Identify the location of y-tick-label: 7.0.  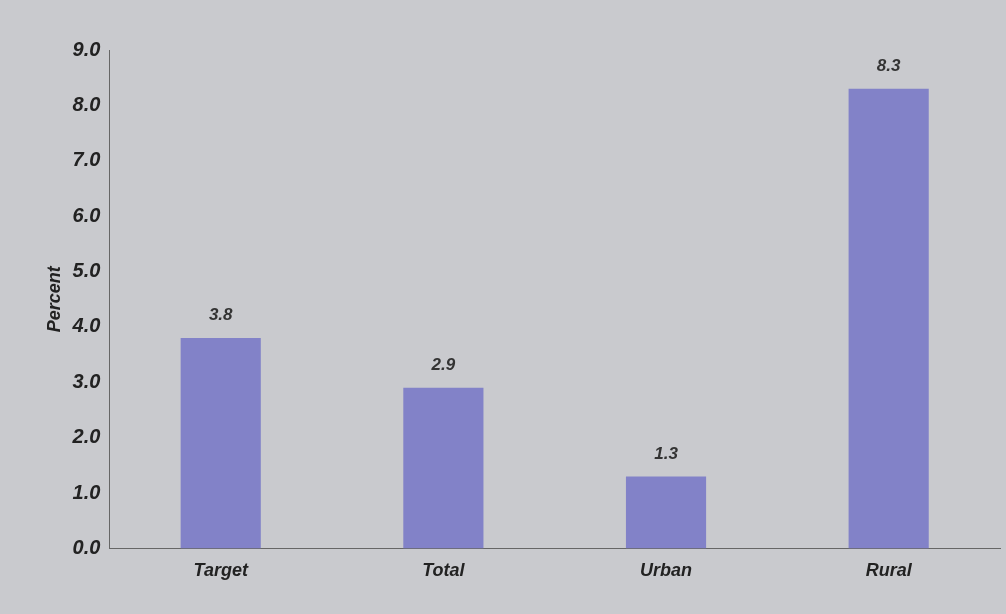
(86, 159).